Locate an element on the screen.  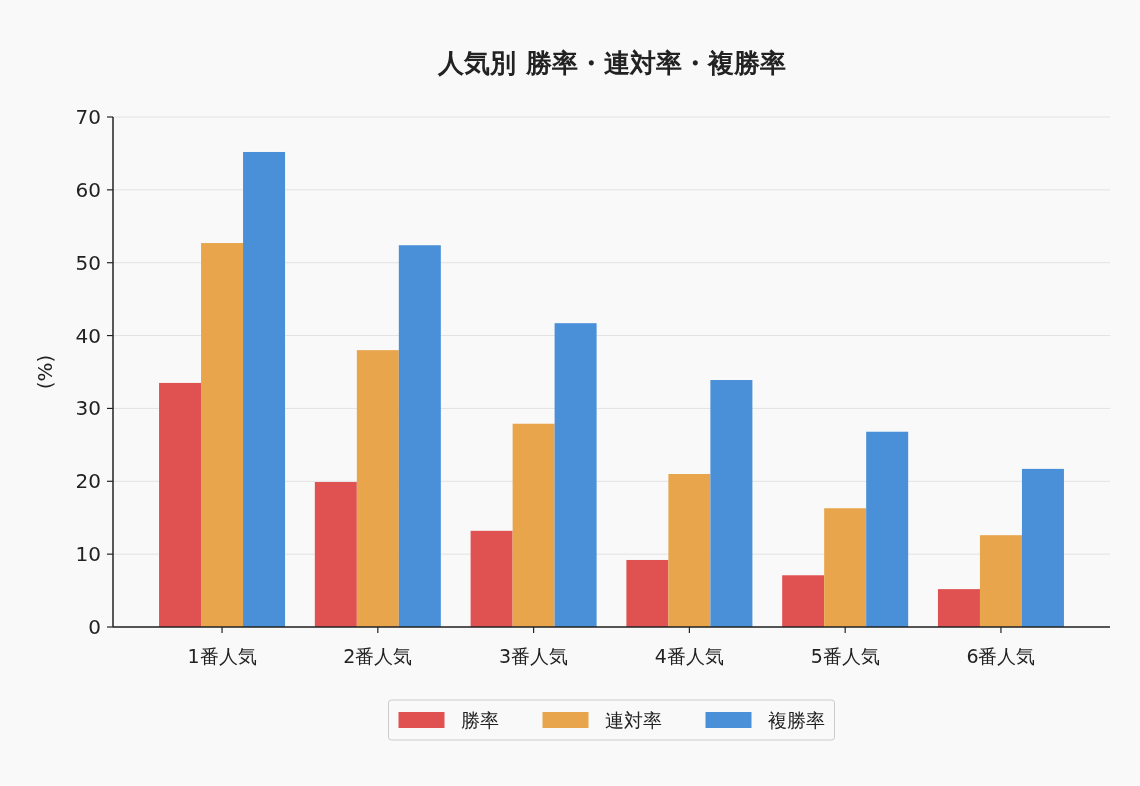
y-tick-label: 10 is located at coordinates (88, 554).